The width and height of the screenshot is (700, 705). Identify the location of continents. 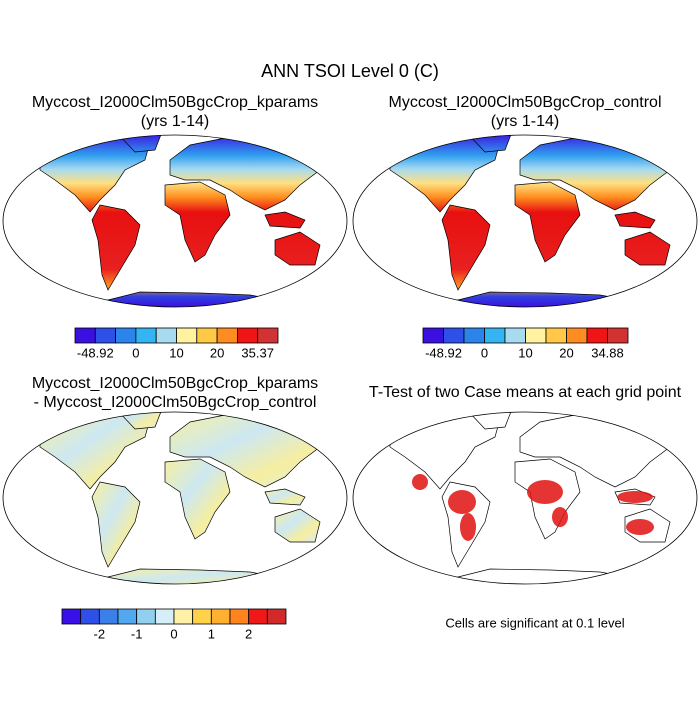
(185, 498).